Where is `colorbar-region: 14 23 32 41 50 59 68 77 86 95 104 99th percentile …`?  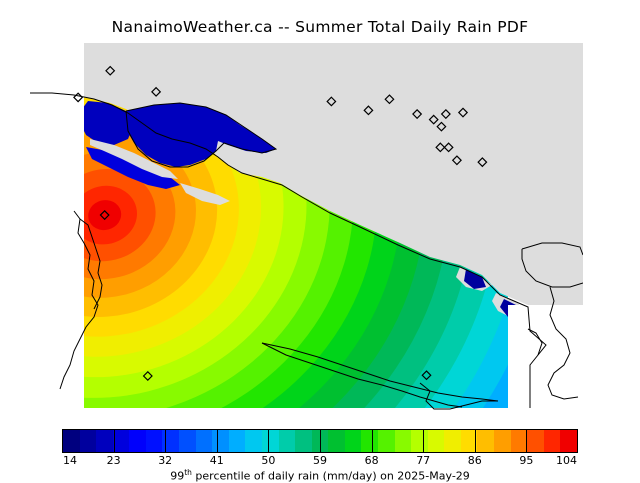
colorbar-region: 14 23 32 41 50 59 68 77 86 95 104 99th percentile … is located at coordinates (320, 453).